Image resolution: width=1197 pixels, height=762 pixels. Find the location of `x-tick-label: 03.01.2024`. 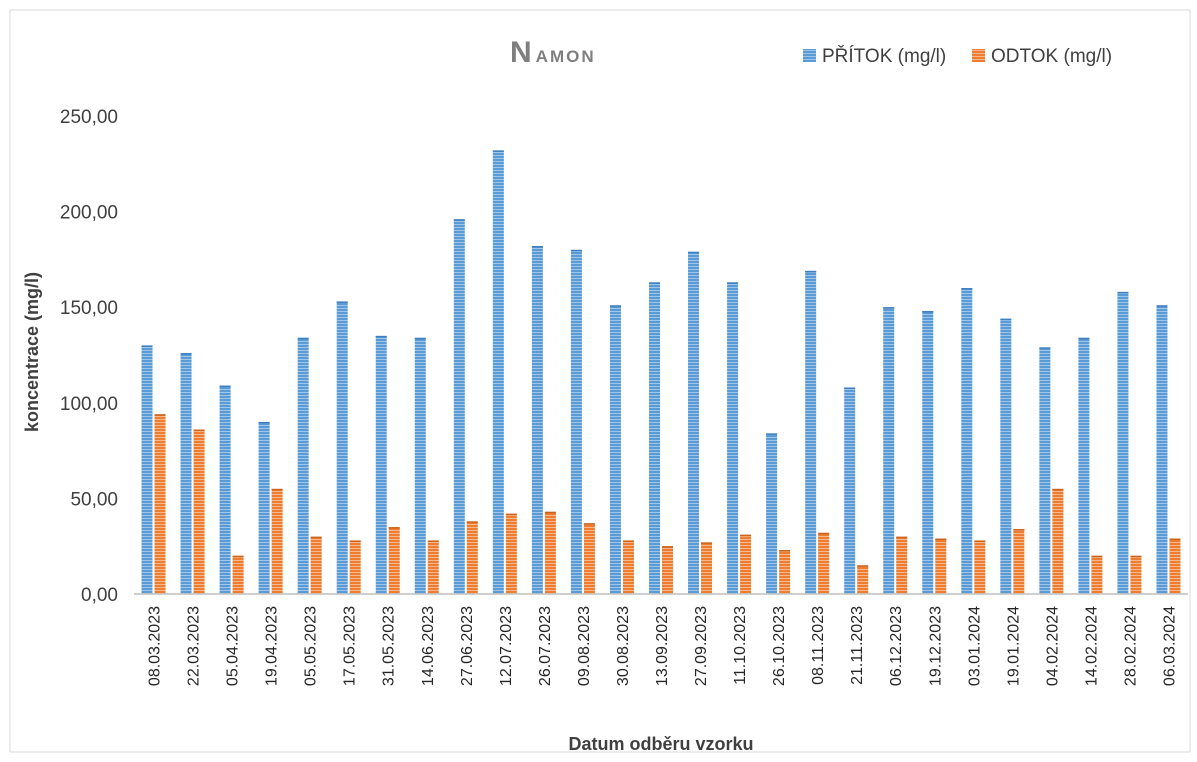

x-tick-label: 03.01.2024 is located at coordinates (974, 646).